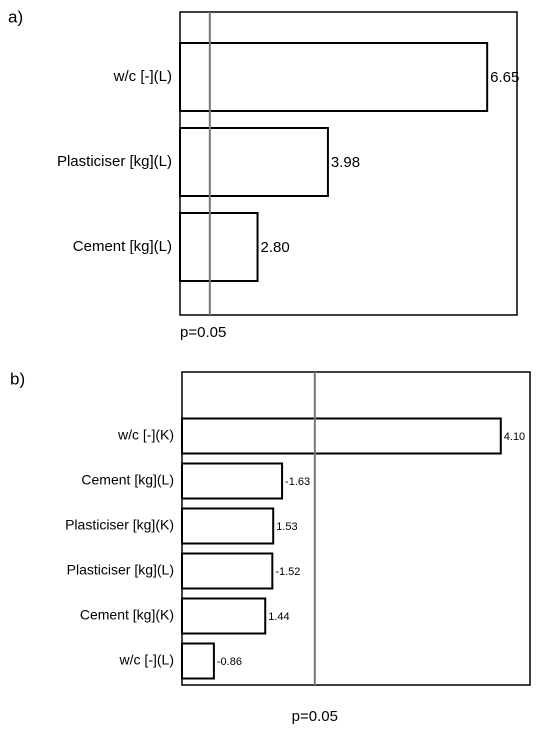 The height and width of the screenshot is (732, 537). I want to click on panel-label: b), so click(17, 378).